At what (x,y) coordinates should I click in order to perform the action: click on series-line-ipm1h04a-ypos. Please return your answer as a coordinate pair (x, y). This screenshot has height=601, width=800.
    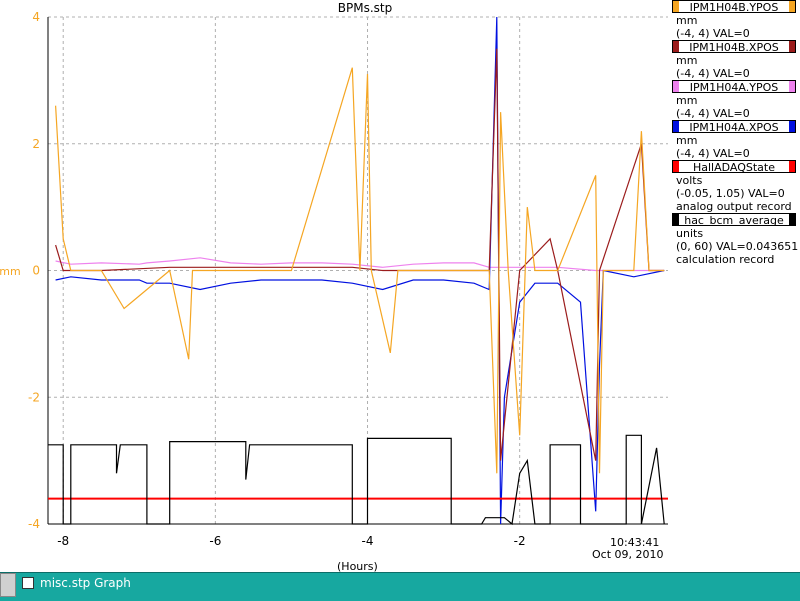
    Looking at the image, I should click on (360, 264).